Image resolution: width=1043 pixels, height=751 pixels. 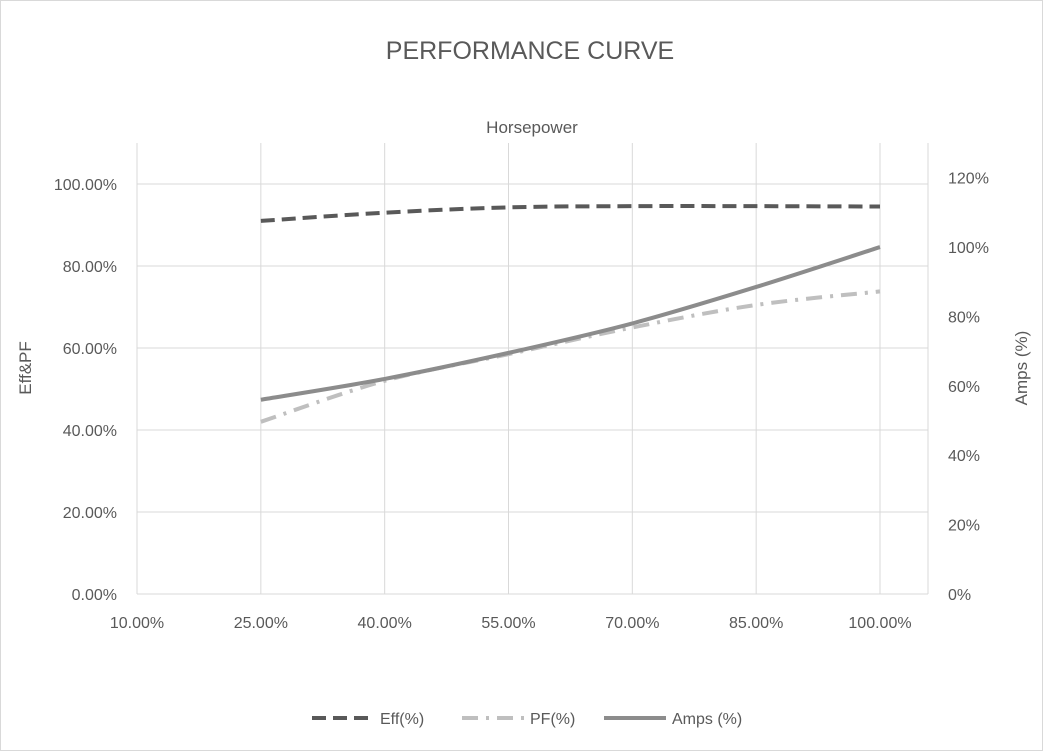 I want to click on y-tick-label: 0.00%, so click(x=94, y=595).